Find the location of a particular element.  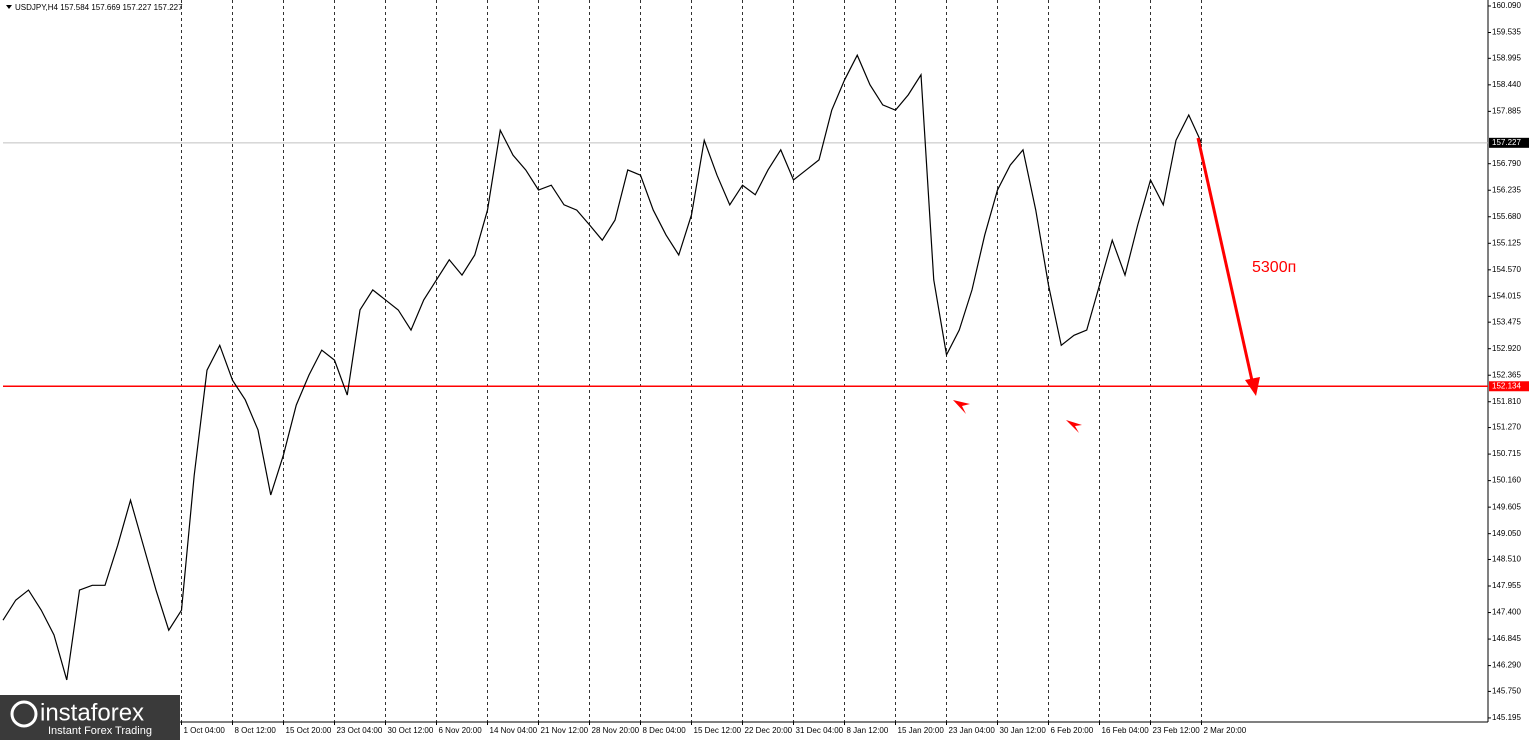

x-tick-label: 8 Oct 12:00 is located at coordinates (256, 730).